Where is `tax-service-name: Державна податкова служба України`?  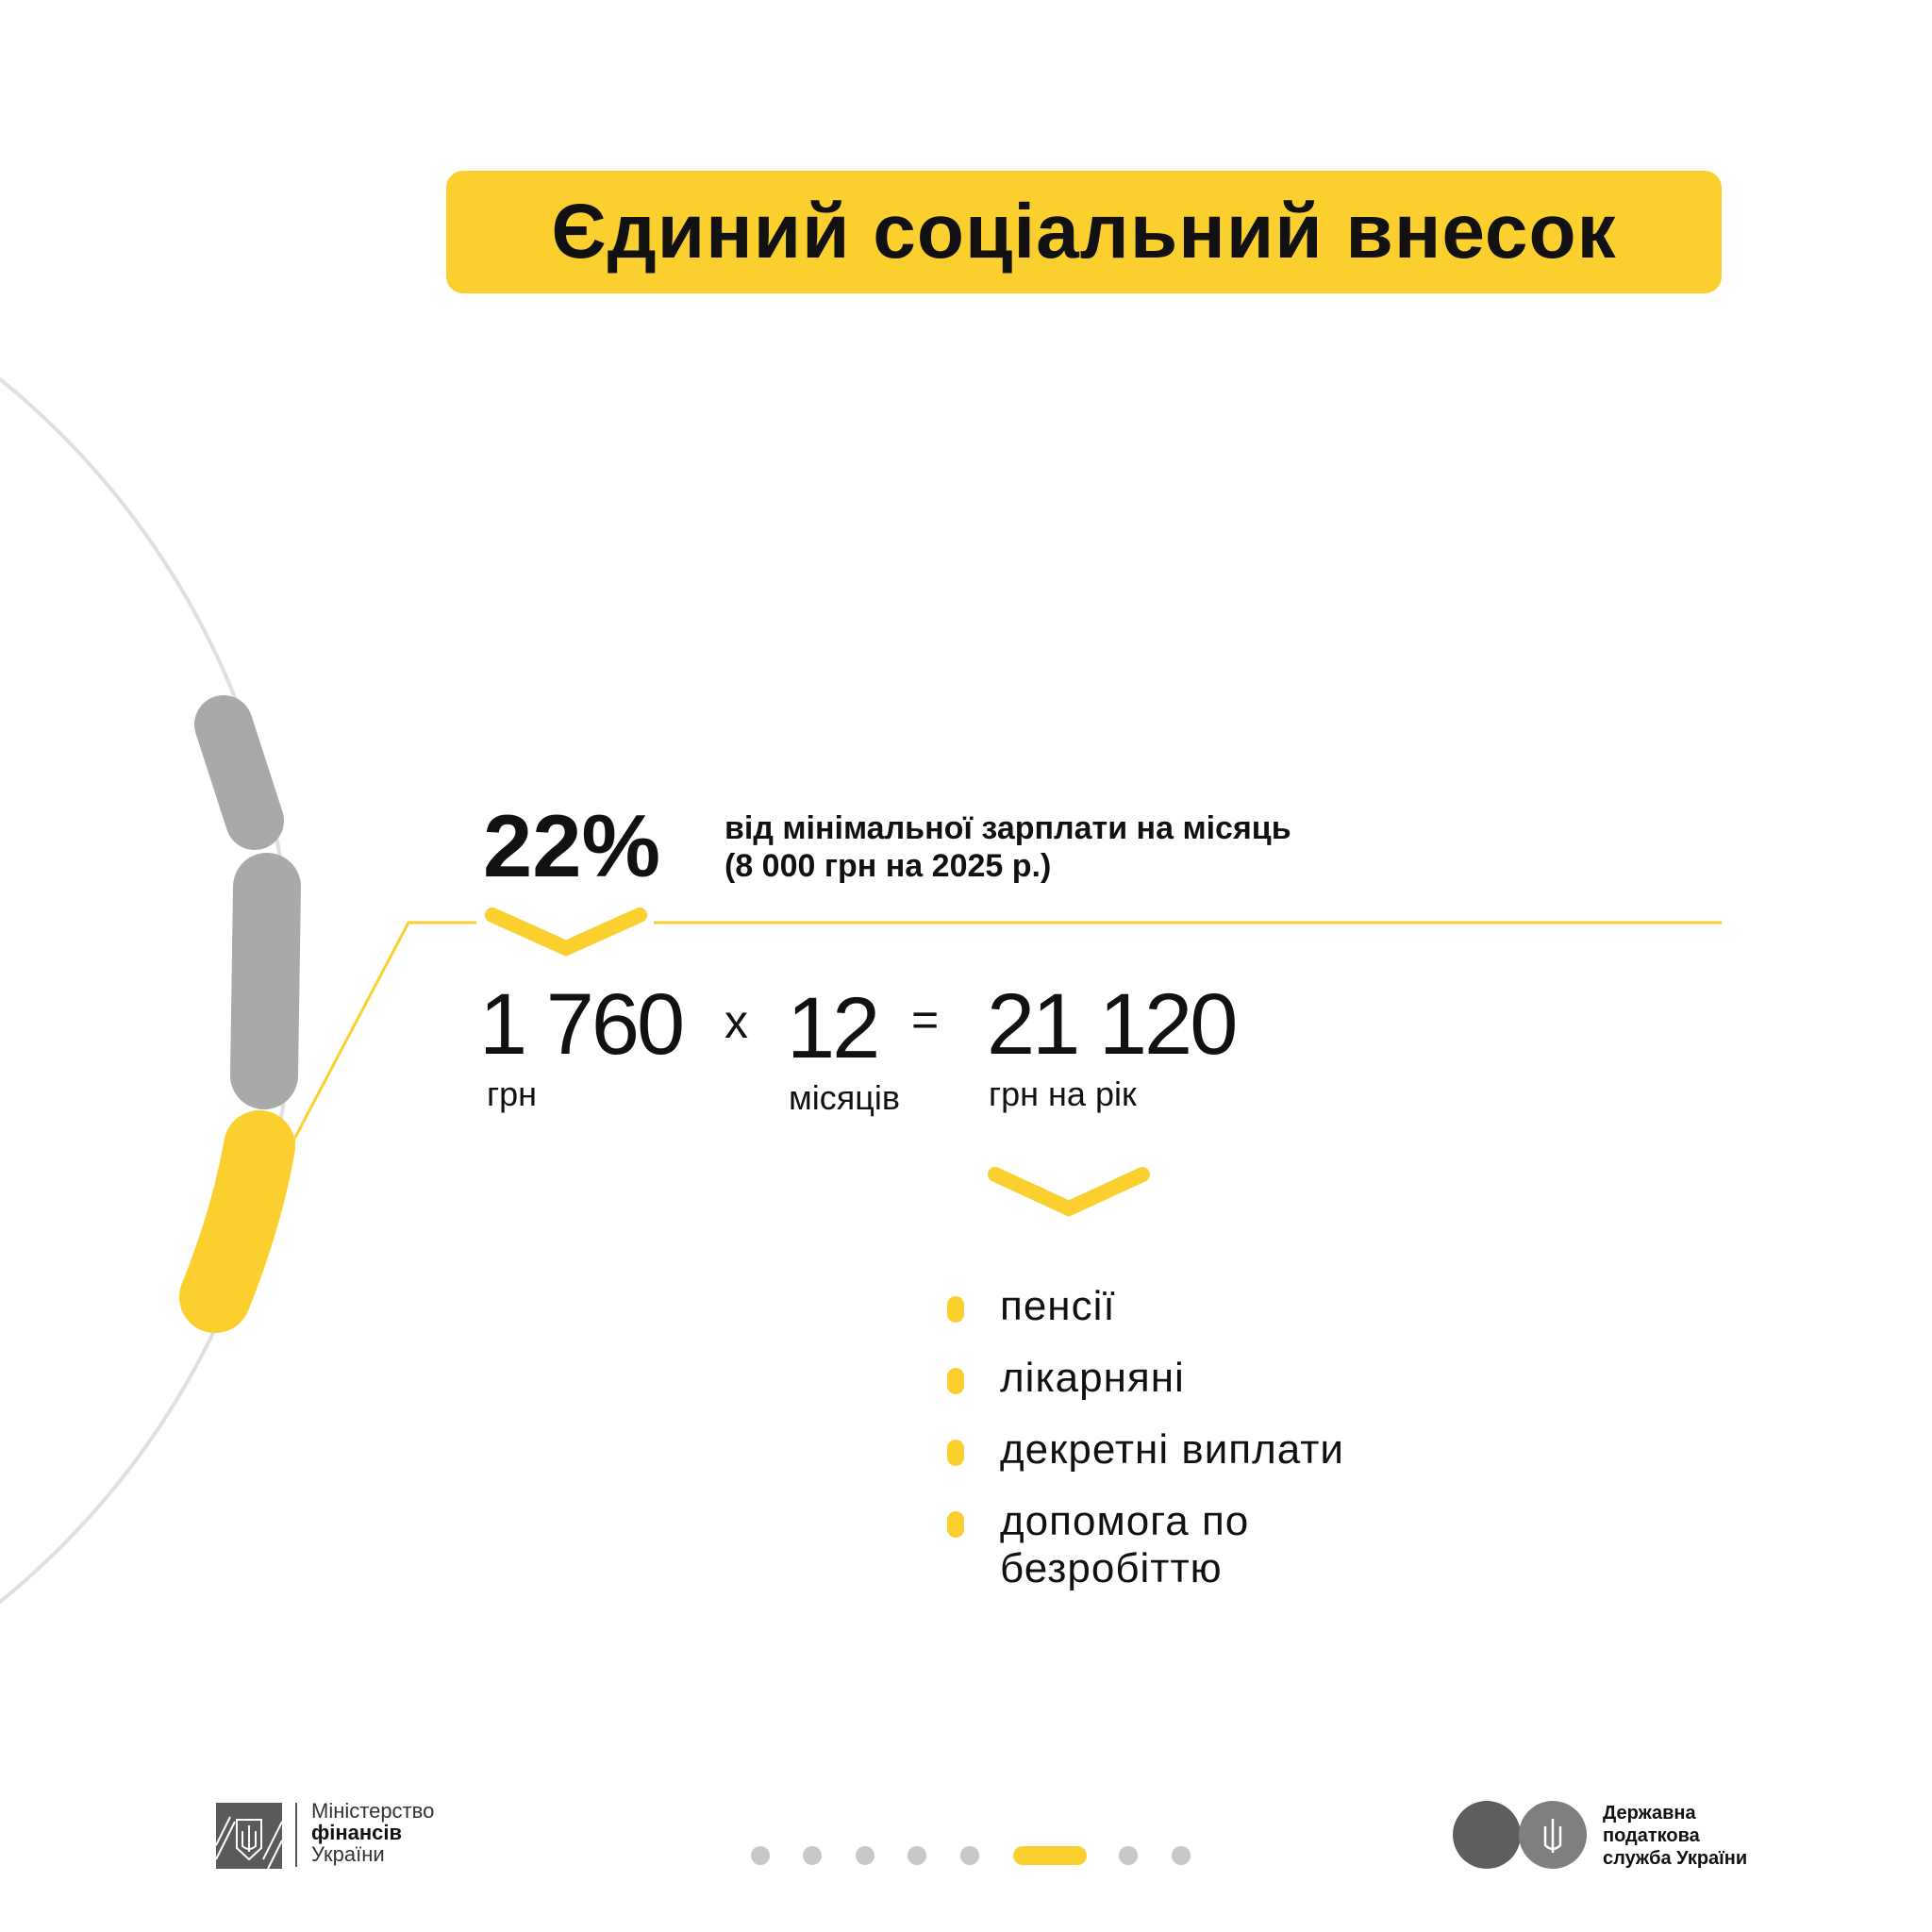 tax-service-name: Державна податкова служба України is located at coordinates (1675, 1836).